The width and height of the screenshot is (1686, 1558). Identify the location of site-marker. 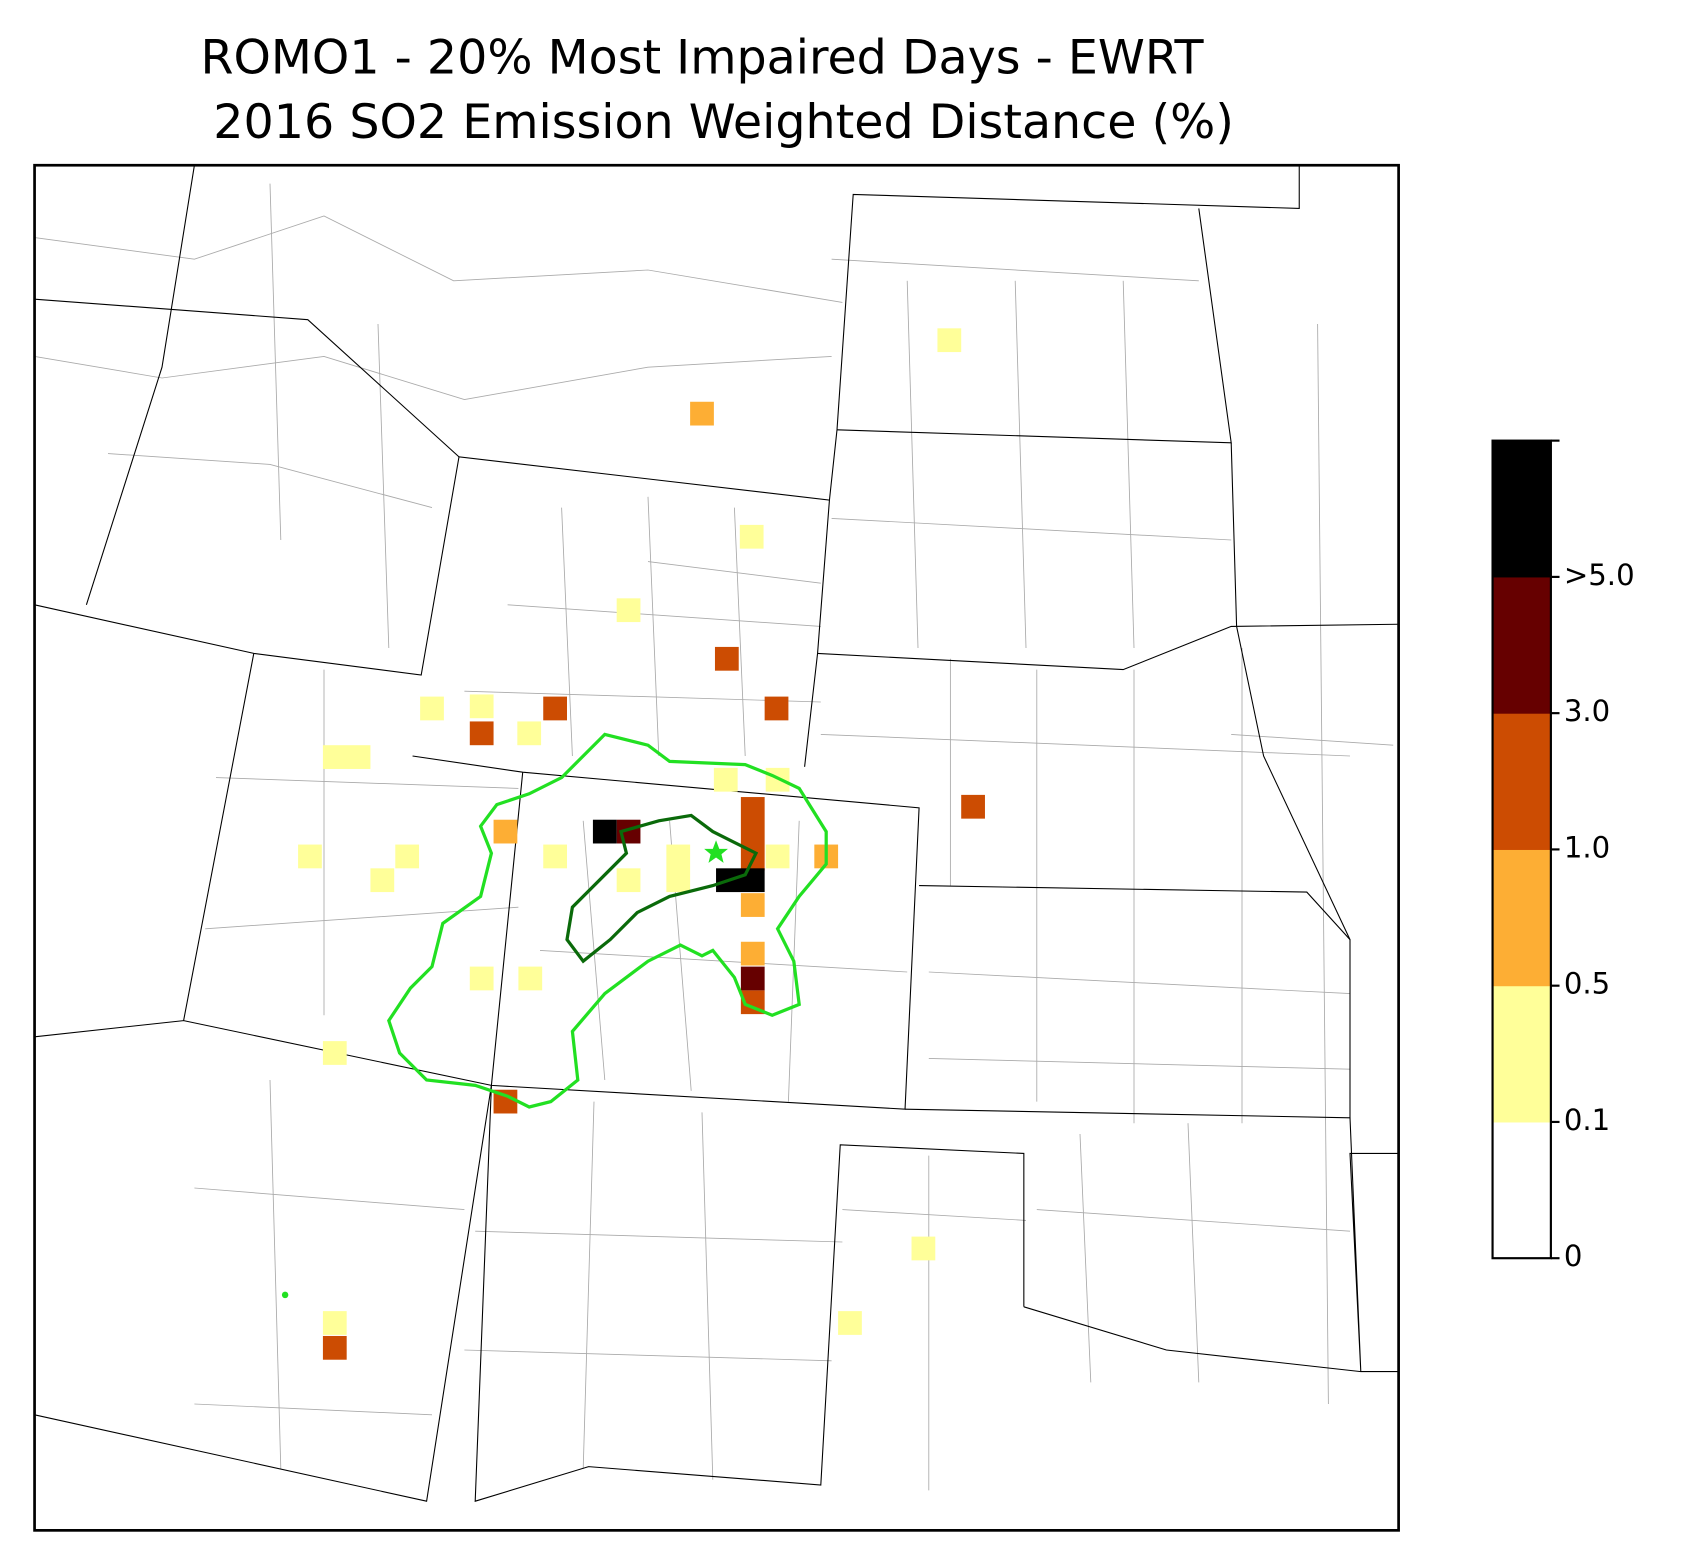
(716, 851).